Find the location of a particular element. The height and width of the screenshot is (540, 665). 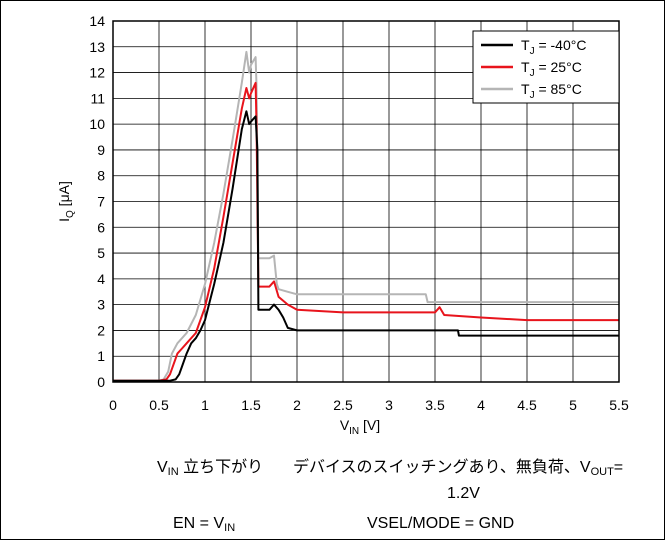

note-vin-falling: VIN 立ち下がり is located at coordinates (210, 468).